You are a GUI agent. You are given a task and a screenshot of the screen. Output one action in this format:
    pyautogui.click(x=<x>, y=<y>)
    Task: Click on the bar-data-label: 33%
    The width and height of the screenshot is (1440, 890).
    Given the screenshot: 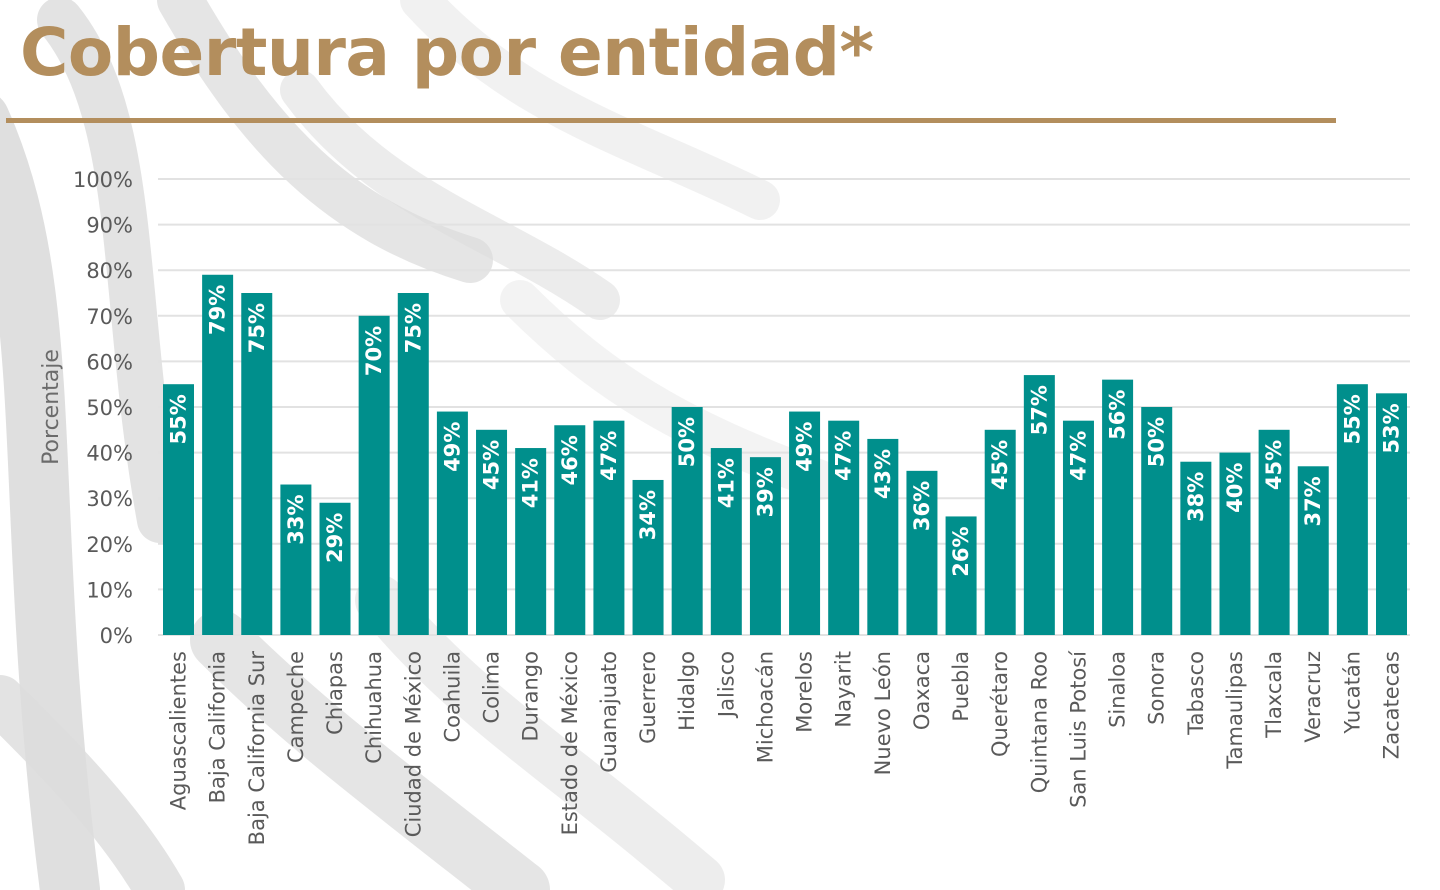 What is the action you would take?
    pyautogui.click(x=296, y=520)
    